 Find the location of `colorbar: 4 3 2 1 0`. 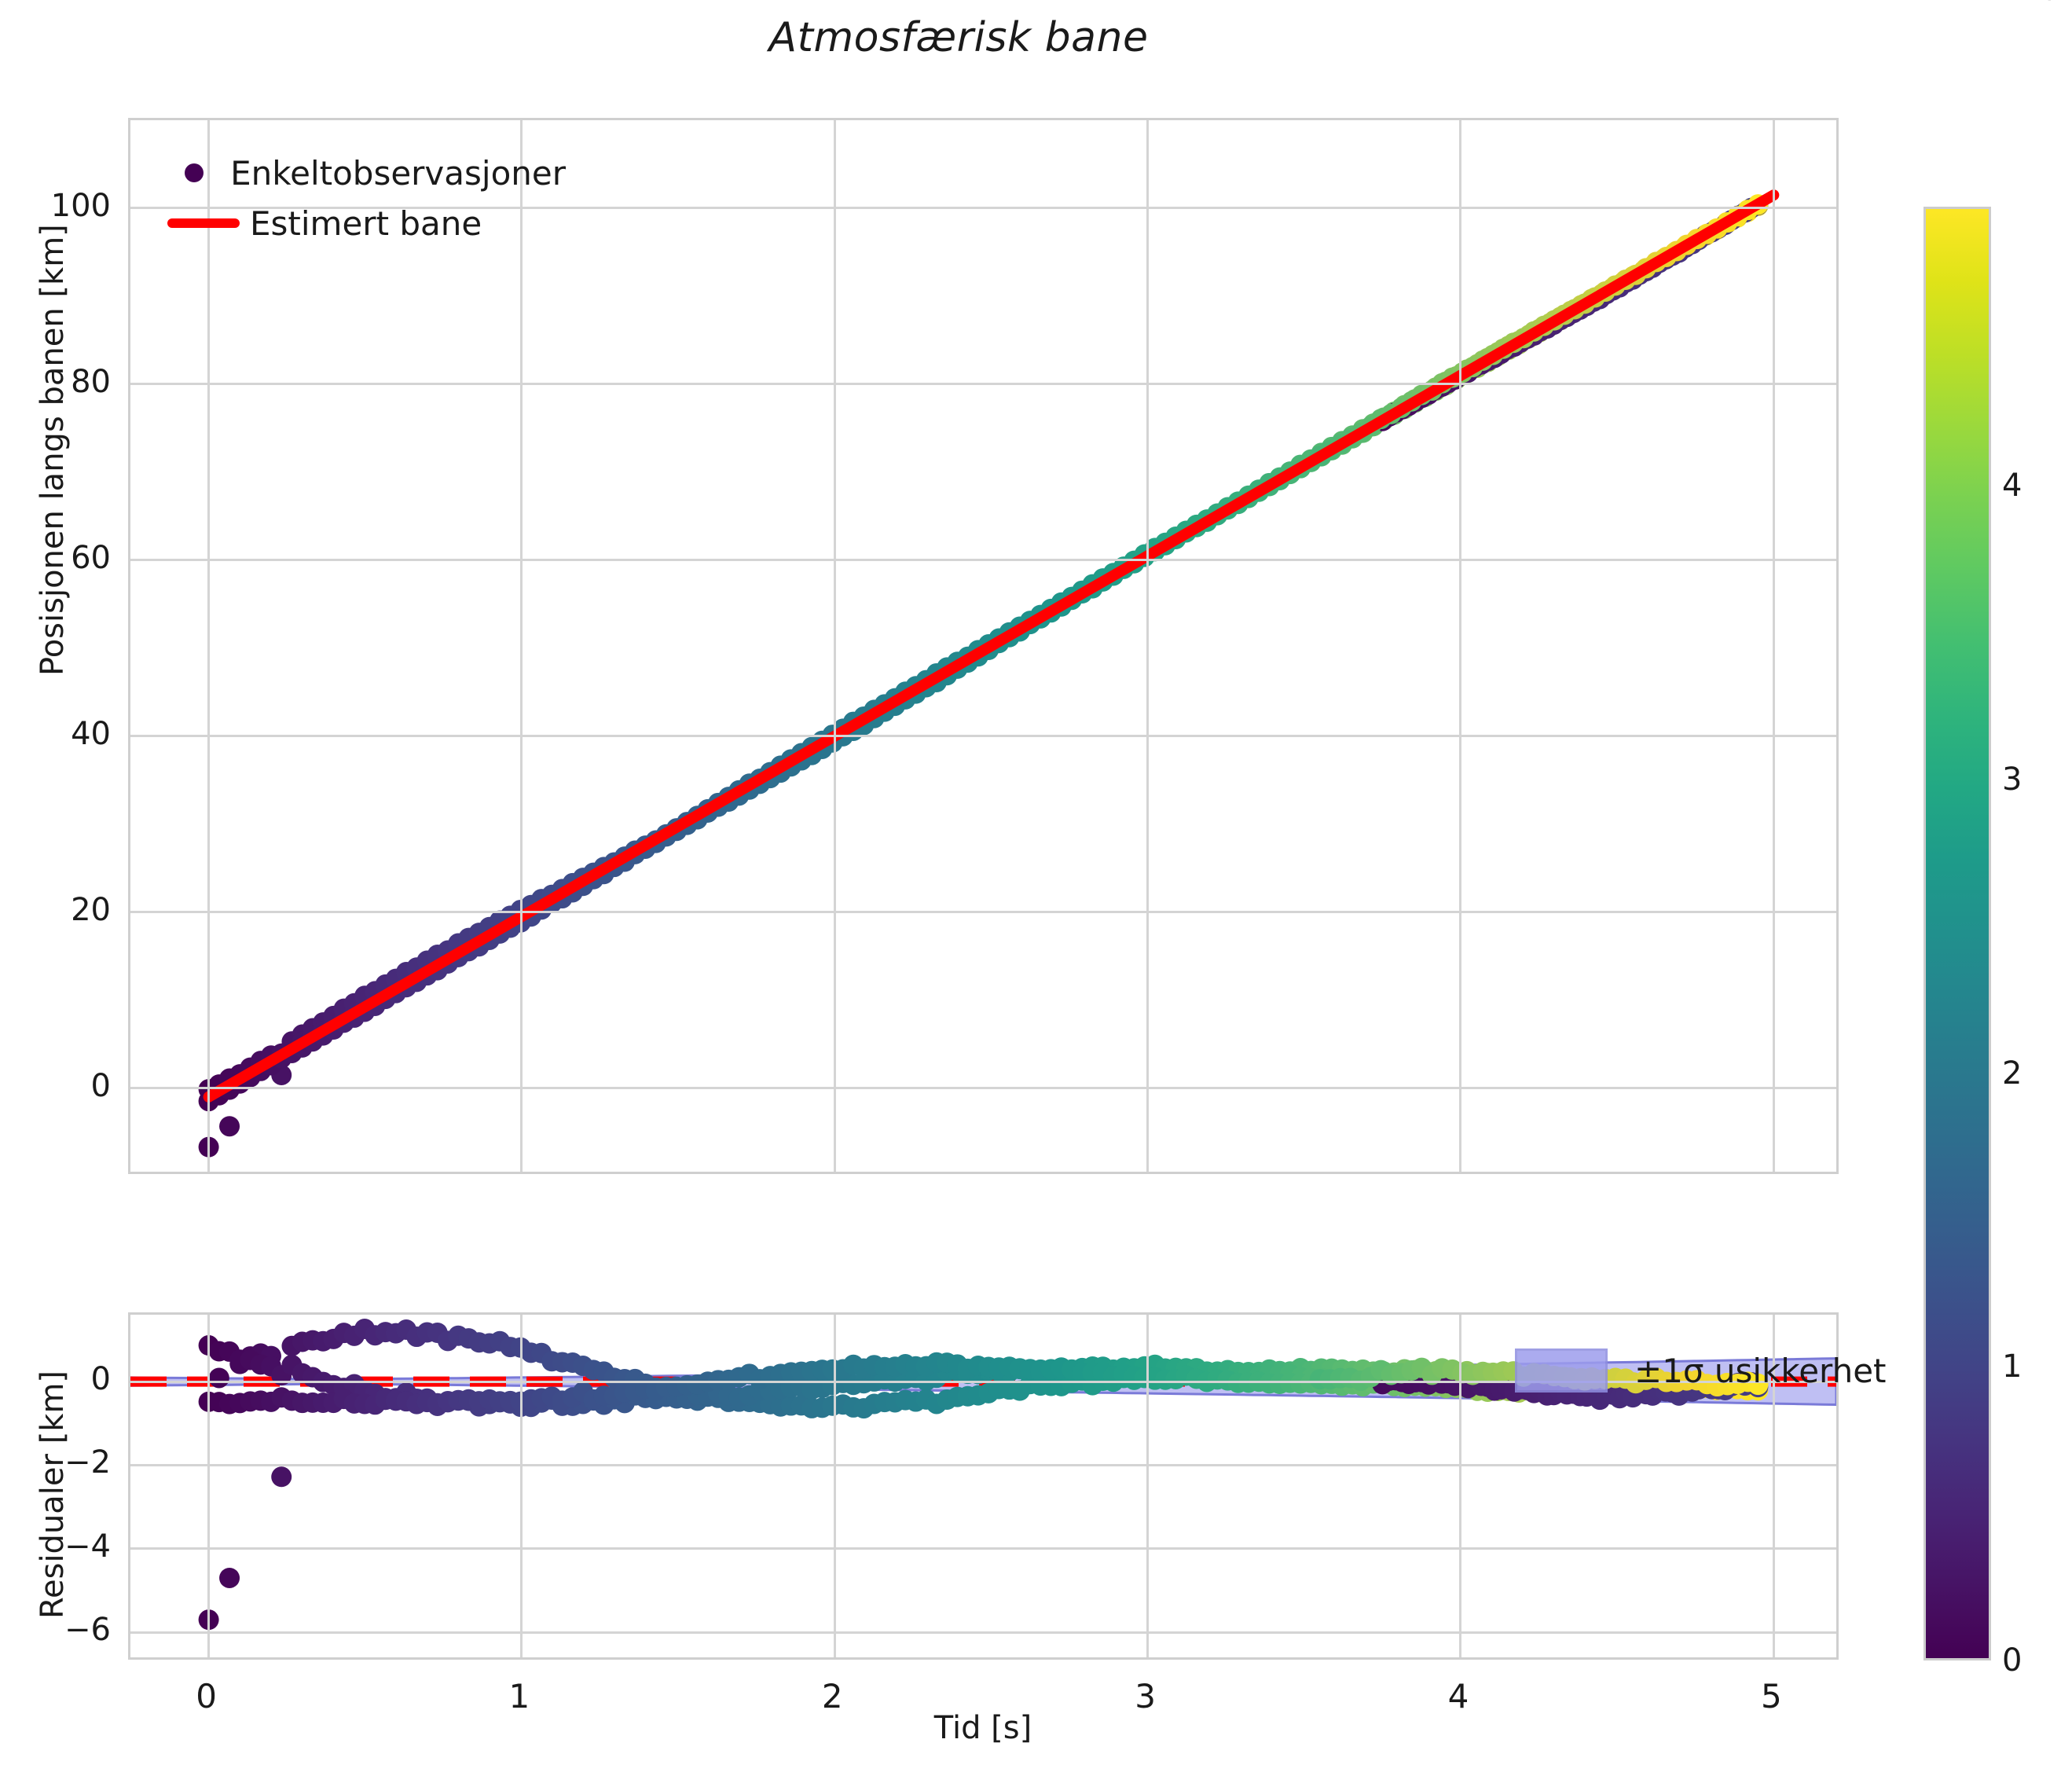

colorbar: 4 3 2 1 0 is located at coordinates (1972, 943).